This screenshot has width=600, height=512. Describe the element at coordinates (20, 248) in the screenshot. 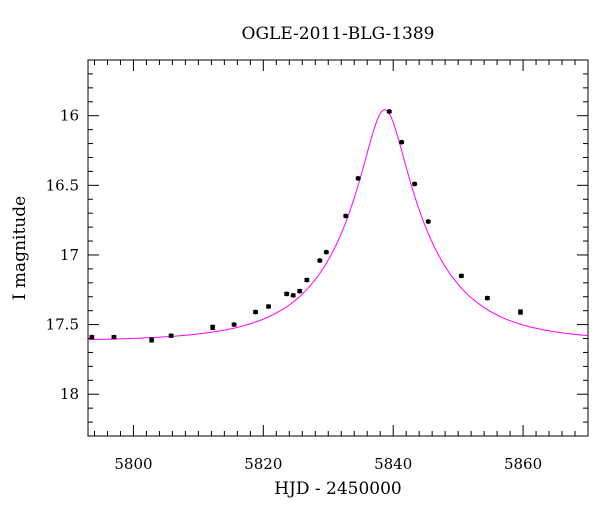

I see `y-axis-title: I magnitude` at that location.